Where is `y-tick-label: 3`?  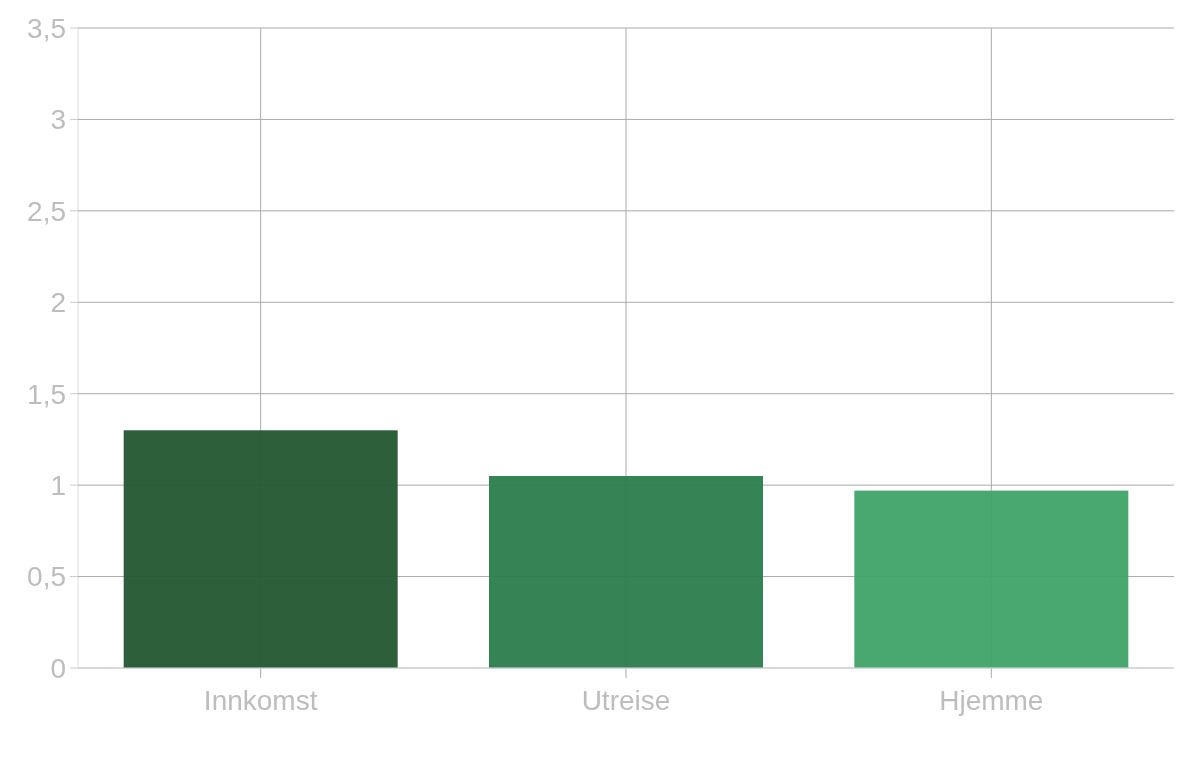
y-tick-label: 3 is located at coordinates (58, 120).